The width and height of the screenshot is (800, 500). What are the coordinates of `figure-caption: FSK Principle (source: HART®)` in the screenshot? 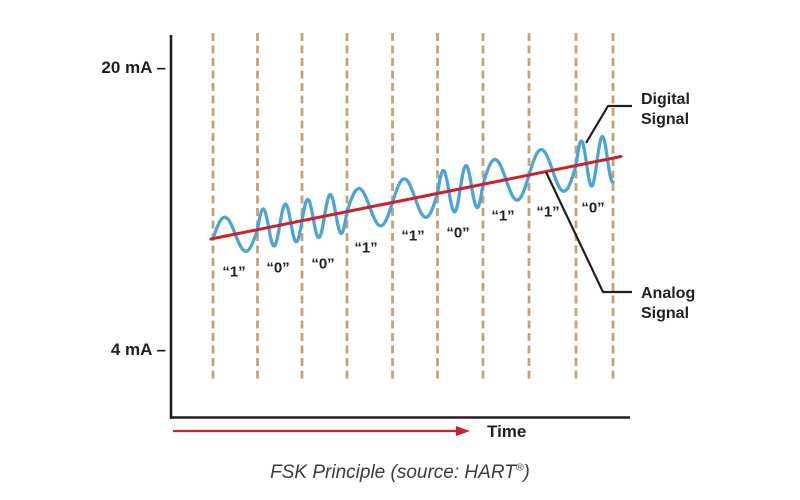 It's located at (400, 472).